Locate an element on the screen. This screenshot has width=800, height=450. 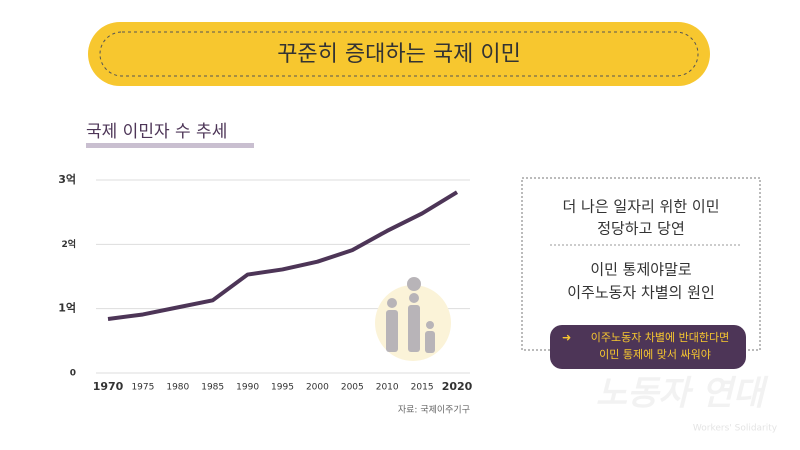
x-tick-label: 1990 is located at coordinates (247, 388).